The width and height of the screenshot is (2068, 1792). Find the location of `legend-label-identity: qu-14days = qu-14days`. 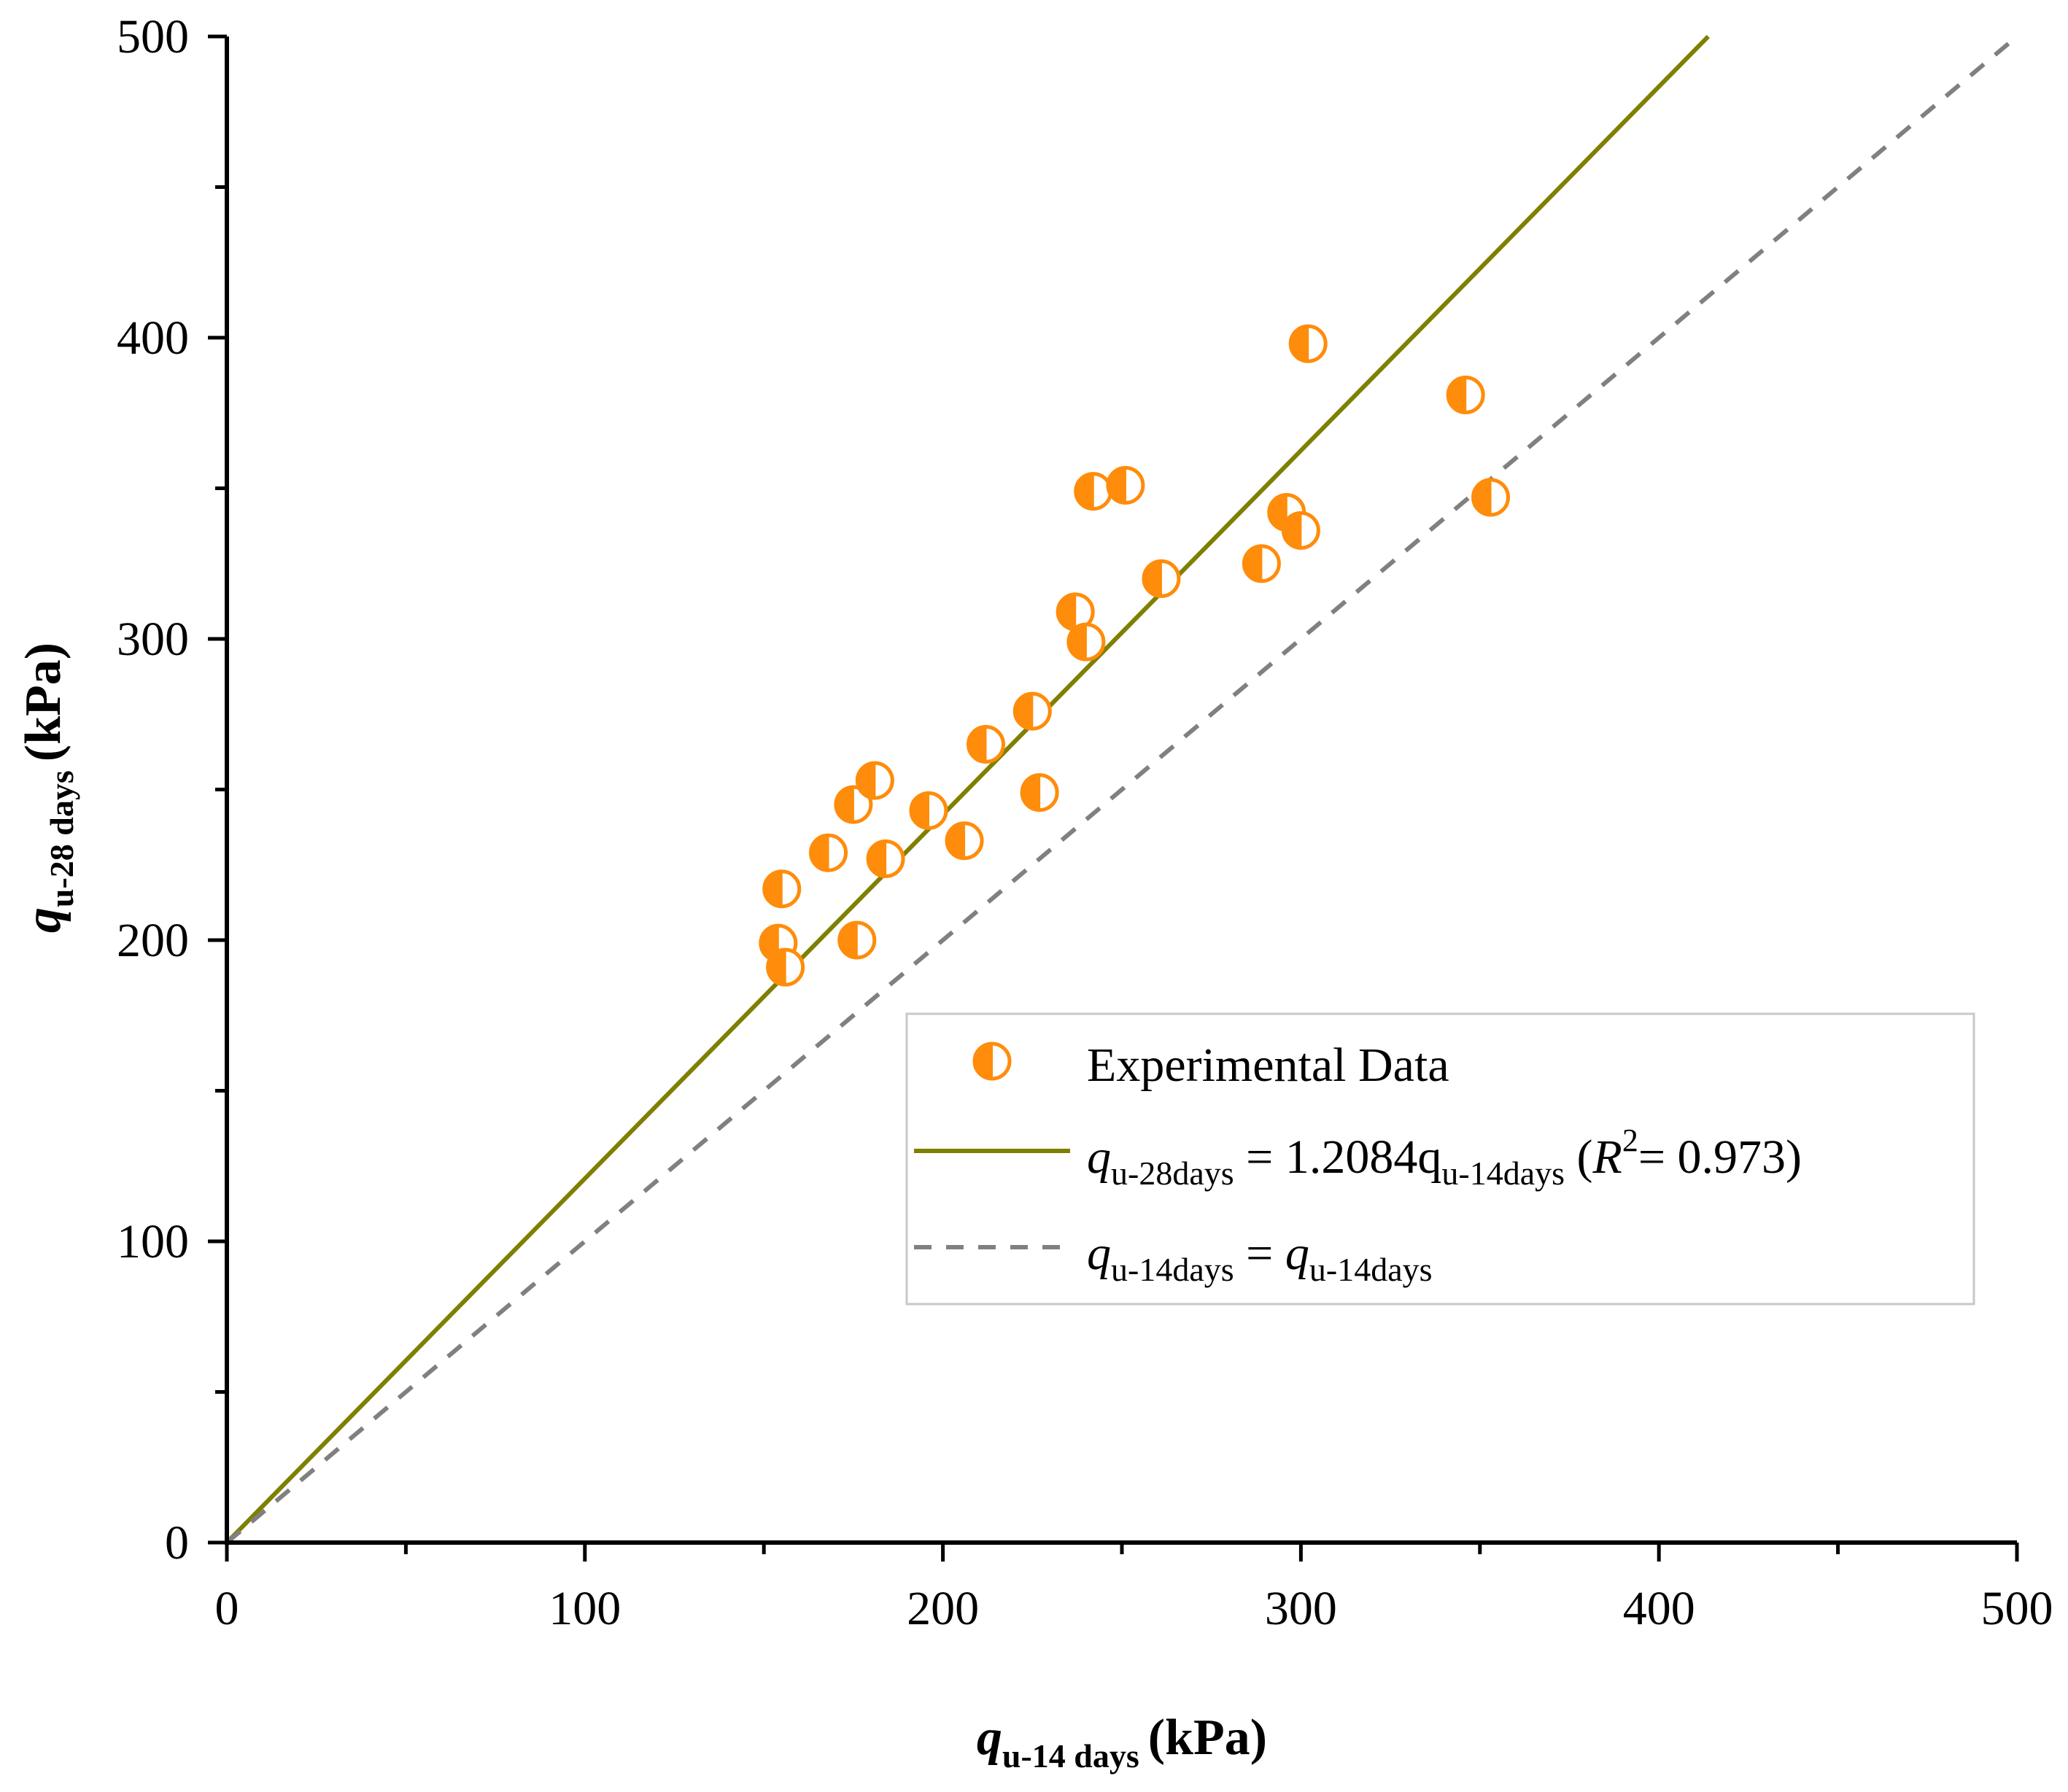

legend-label-identity: qu-14days = qu-14days is located at coordinates (1260, 1257).